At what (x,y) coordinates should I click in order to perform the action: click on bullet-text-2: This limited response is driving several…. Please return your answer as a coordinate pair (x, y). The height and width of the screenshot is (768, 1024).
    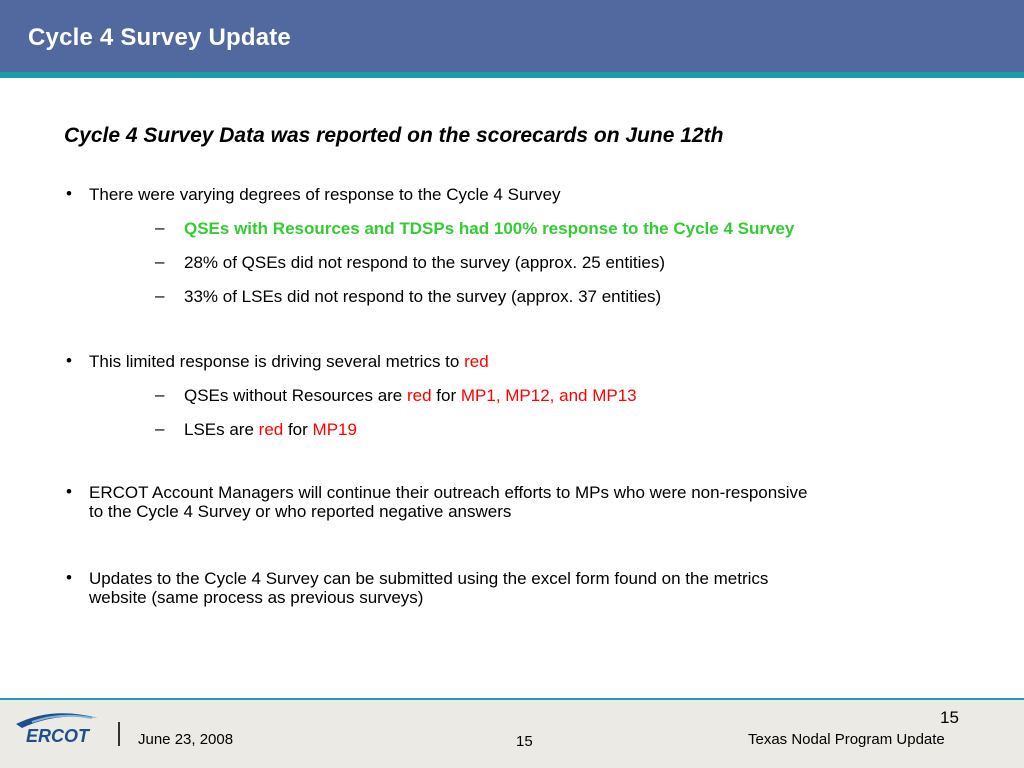
    Looking at the image, I should click on (289, 362).